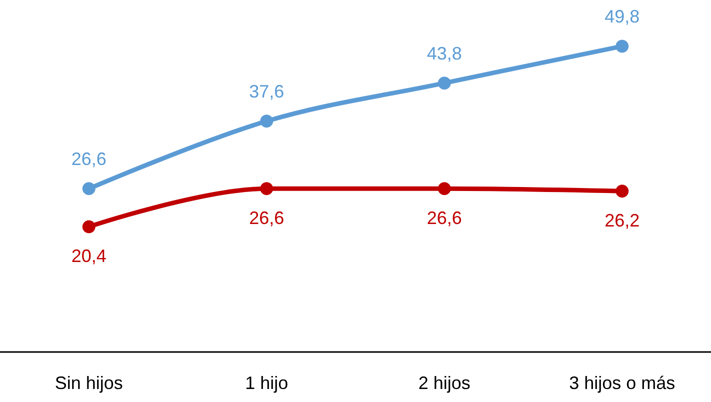 Image resolution: width=711 pixels, height=402 pixels. Describe the element at coordinates (444, 383) in the screenshot. I see `x-tick-label: 2 hijos` at that location.